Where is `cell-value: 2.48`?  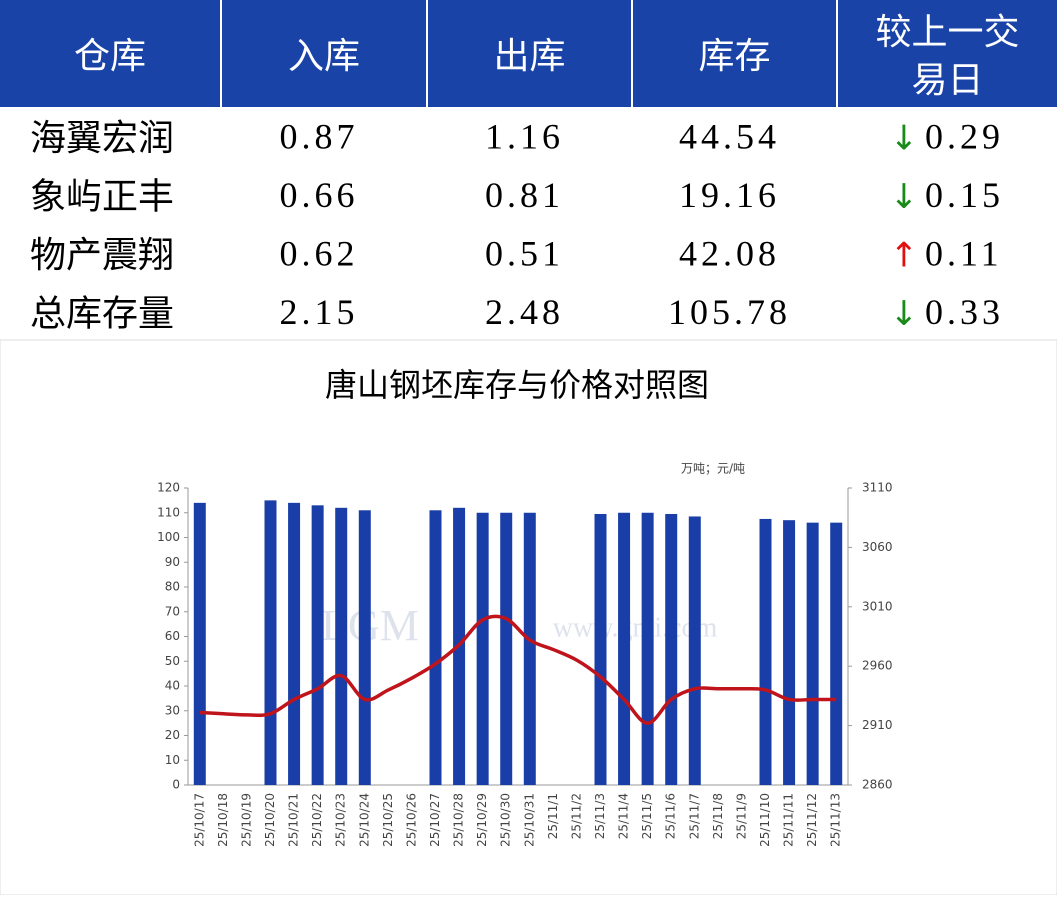 cell-value: 2.48 is located at coordinates (524, 312).